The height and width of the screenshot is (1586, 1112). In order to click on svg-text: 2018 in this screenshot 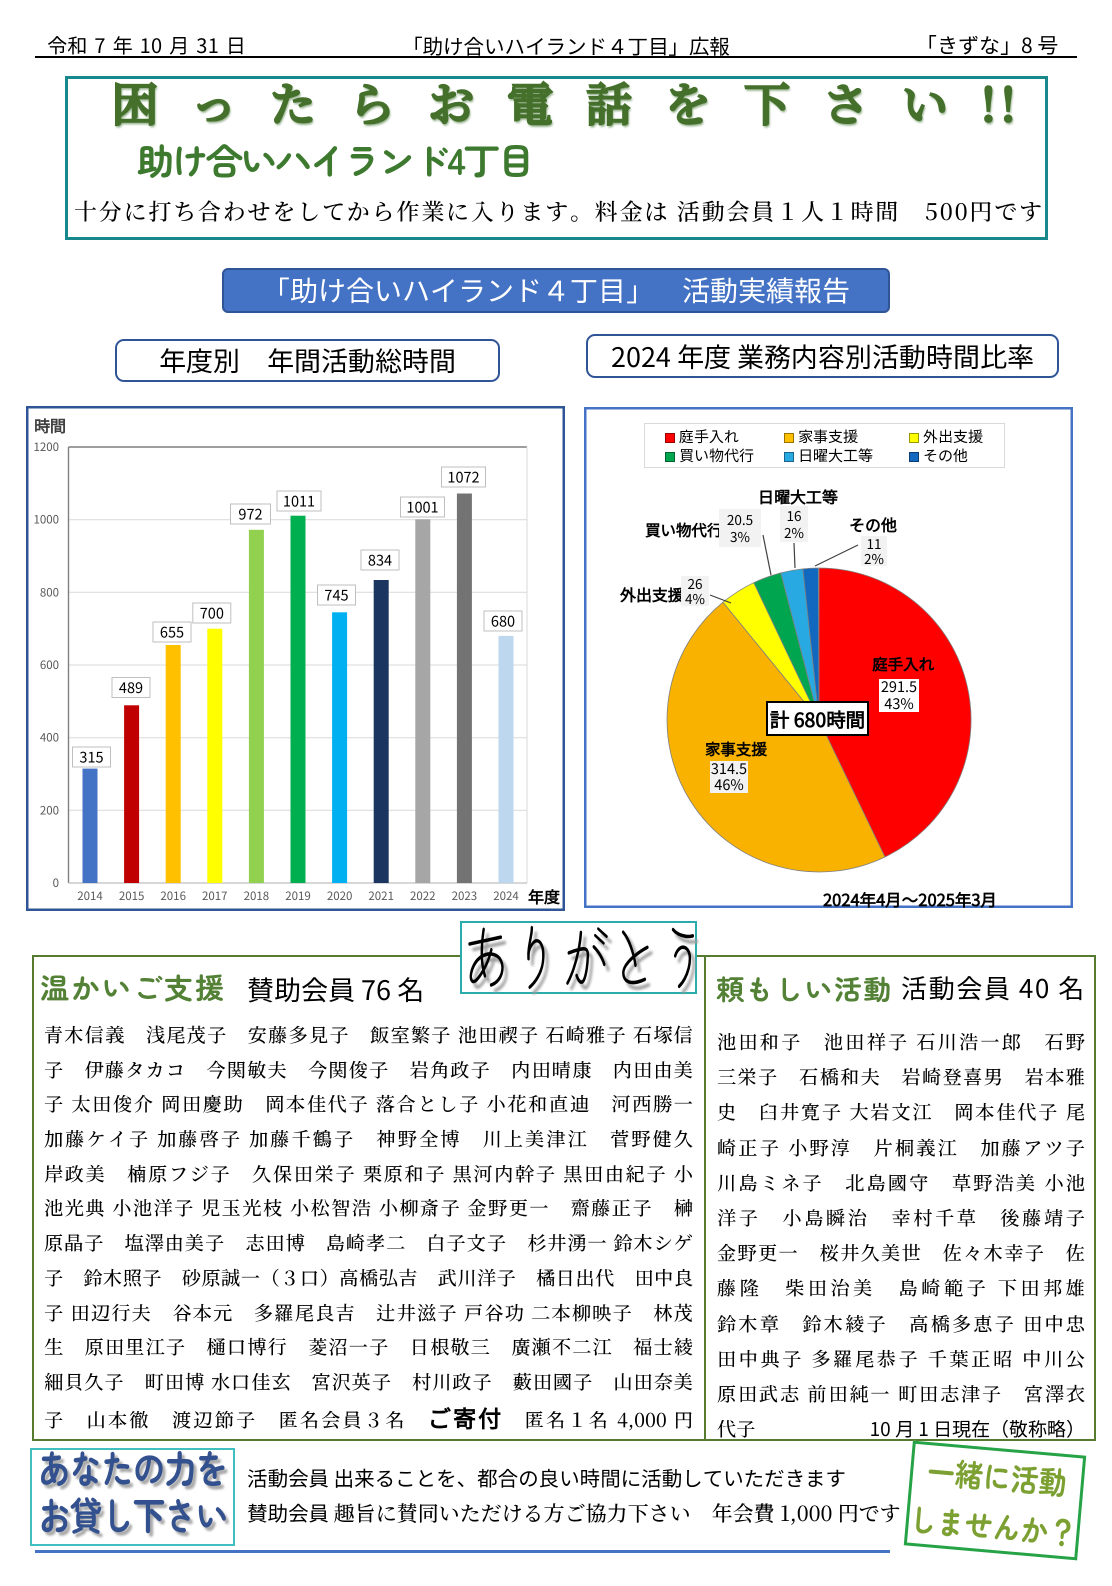, I will do `click(257, 896)`.